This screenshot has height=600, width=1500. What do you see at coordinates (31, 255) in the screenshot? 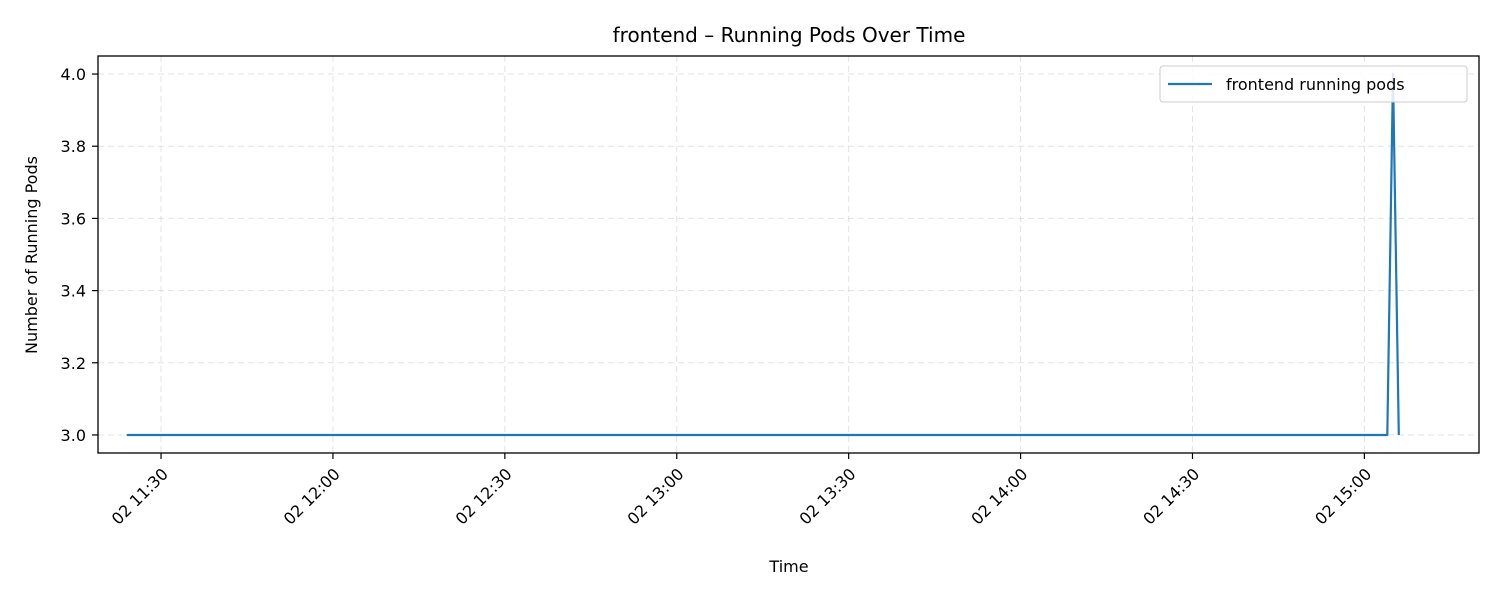
I see `y-axis-label: Number of Running Pods` at bounding box center [31, 255].